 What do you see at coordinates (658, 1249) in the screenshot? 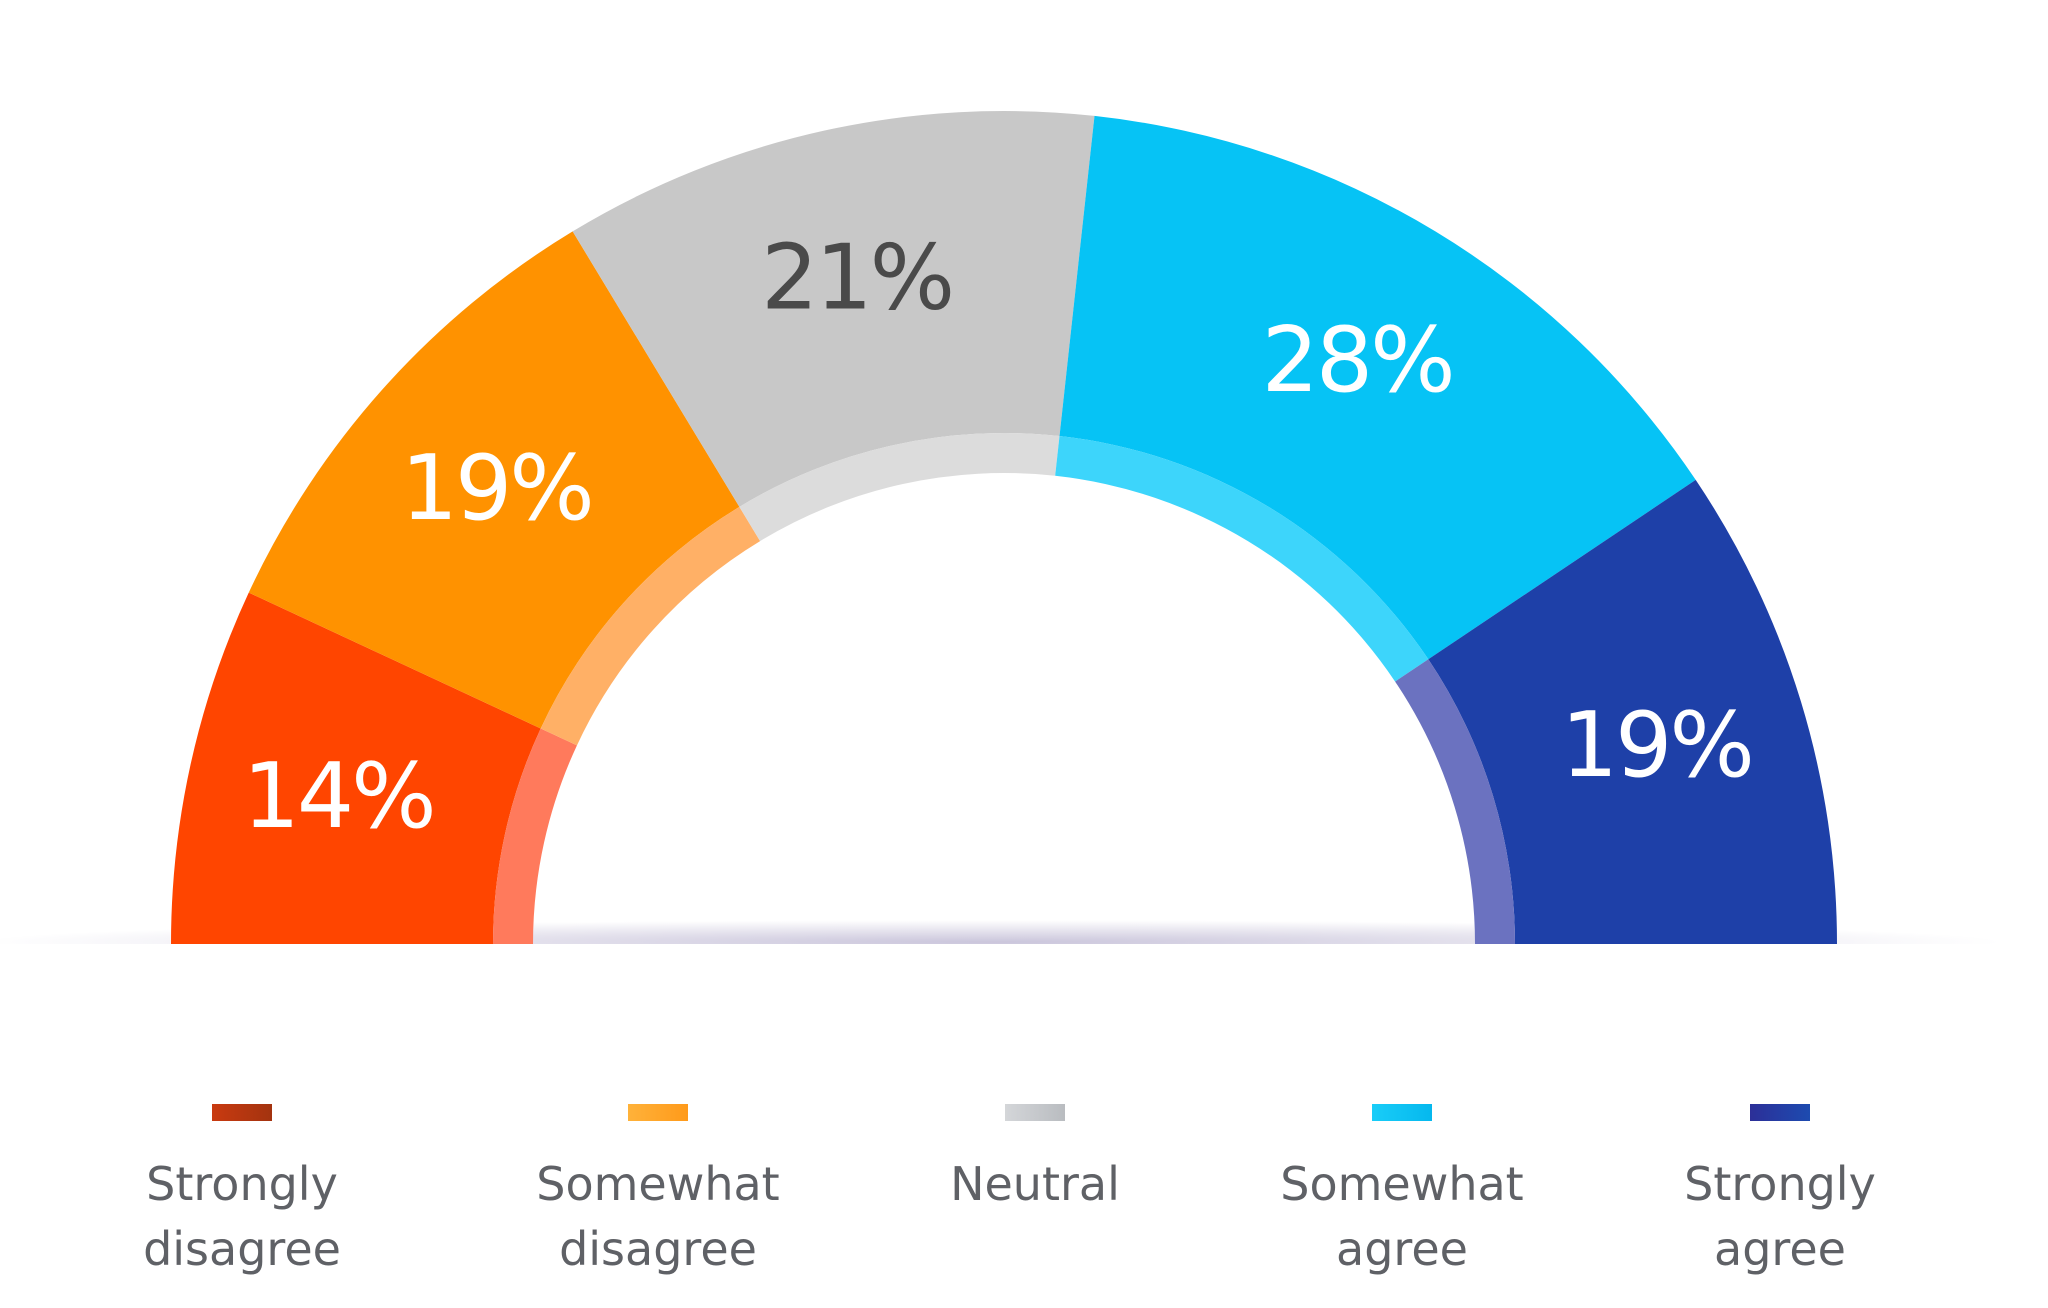
I see `legend-label-somewhat-disagree-line-2: disagree` at bounding box center [658, 1249].